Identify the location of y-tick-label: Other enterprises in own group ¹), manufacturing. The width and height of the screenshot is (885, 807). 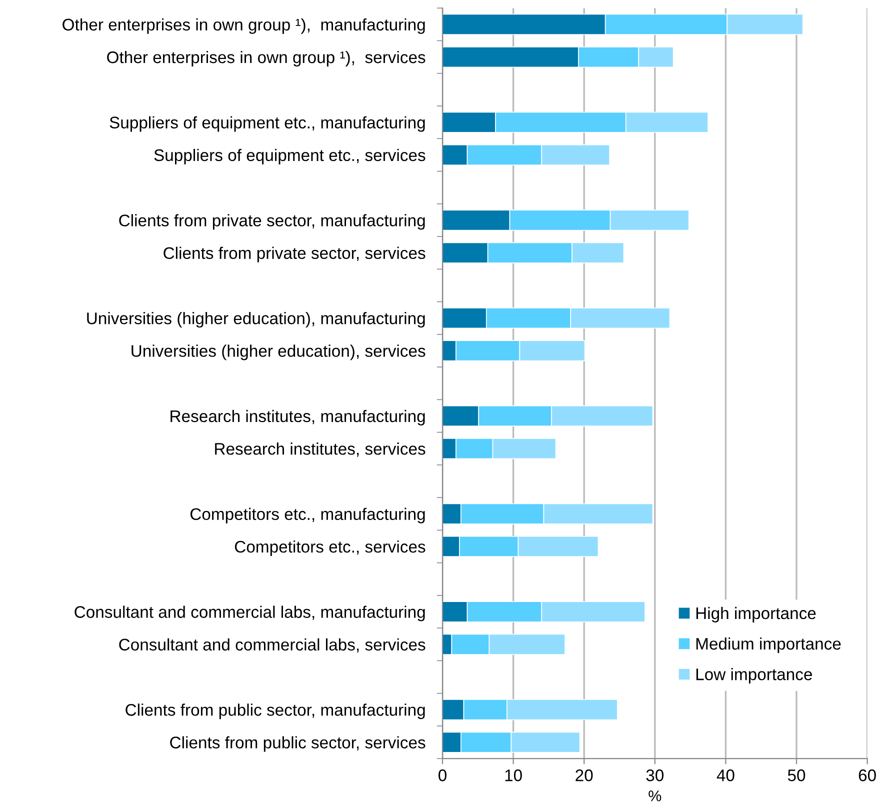
(243, 26).